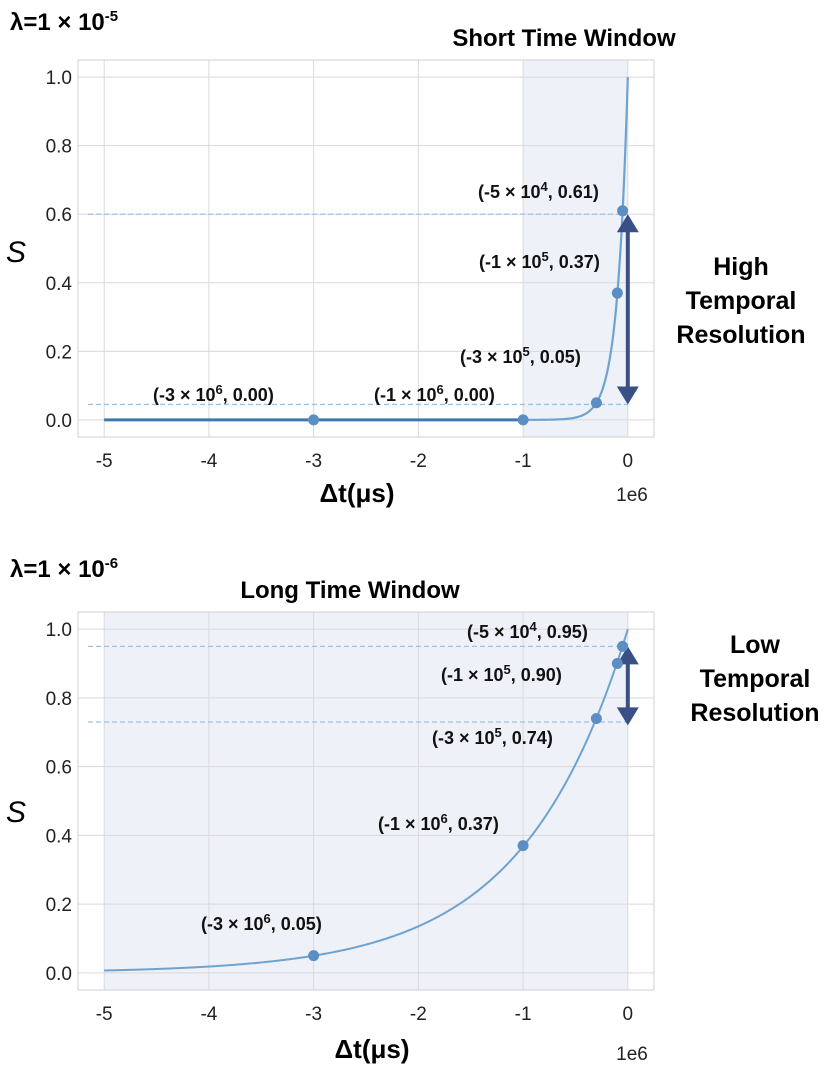 This screenshot has width=831, height=1065. Describe the element at coordinates (755, 645) in the screenshot. I see `side-annotation-line: Low` at that location.